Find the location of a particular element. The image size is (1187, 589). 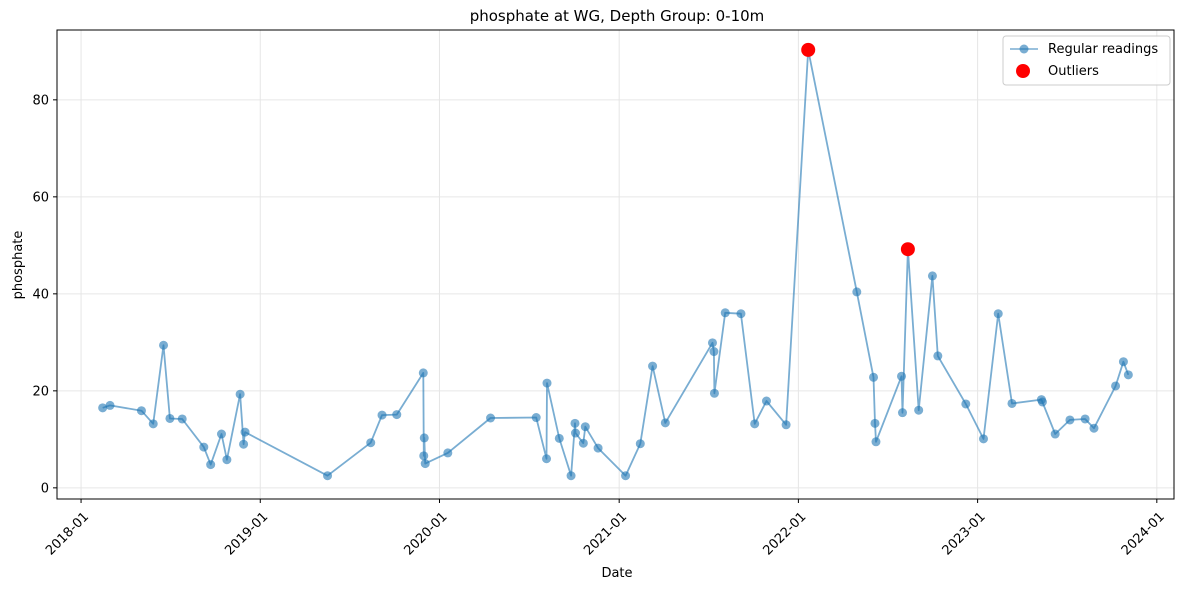

y-tick-label: 0 is located at coordinates (45, 488).